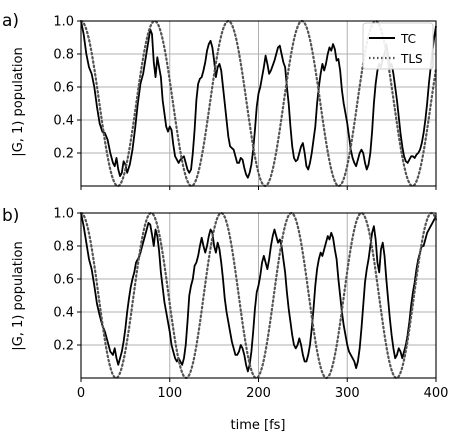  Describe the element at coordinates (63, 346) in the screenshot. I see `panel-b-ytick-label: 0.2` at that location.